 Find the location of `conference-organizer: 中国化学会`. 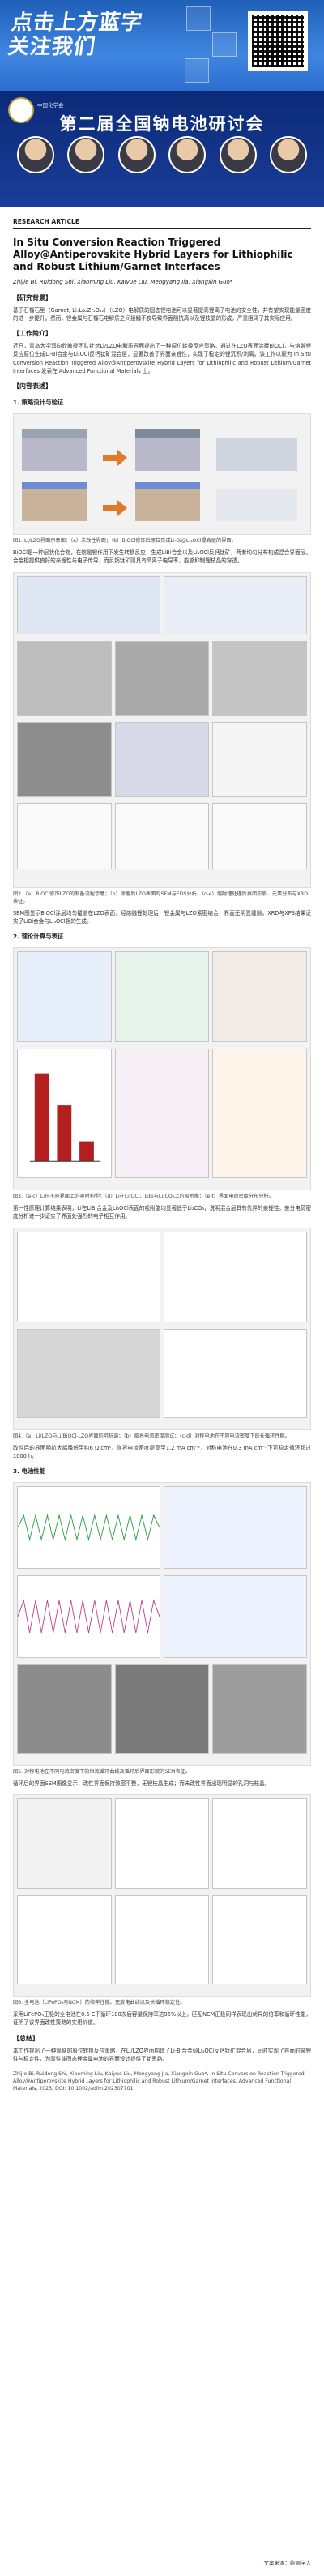

conference-organizer: 中国化学会 is located at coordinates (50, 105).